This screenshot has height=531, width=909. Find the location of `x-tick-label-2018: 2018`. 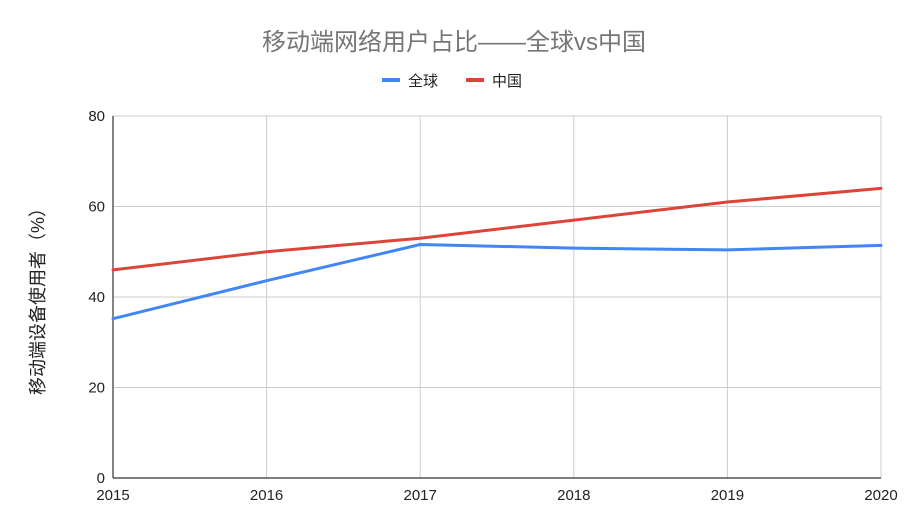

x-tick-label-2018: 2018 is located at coordinates (573, 495).